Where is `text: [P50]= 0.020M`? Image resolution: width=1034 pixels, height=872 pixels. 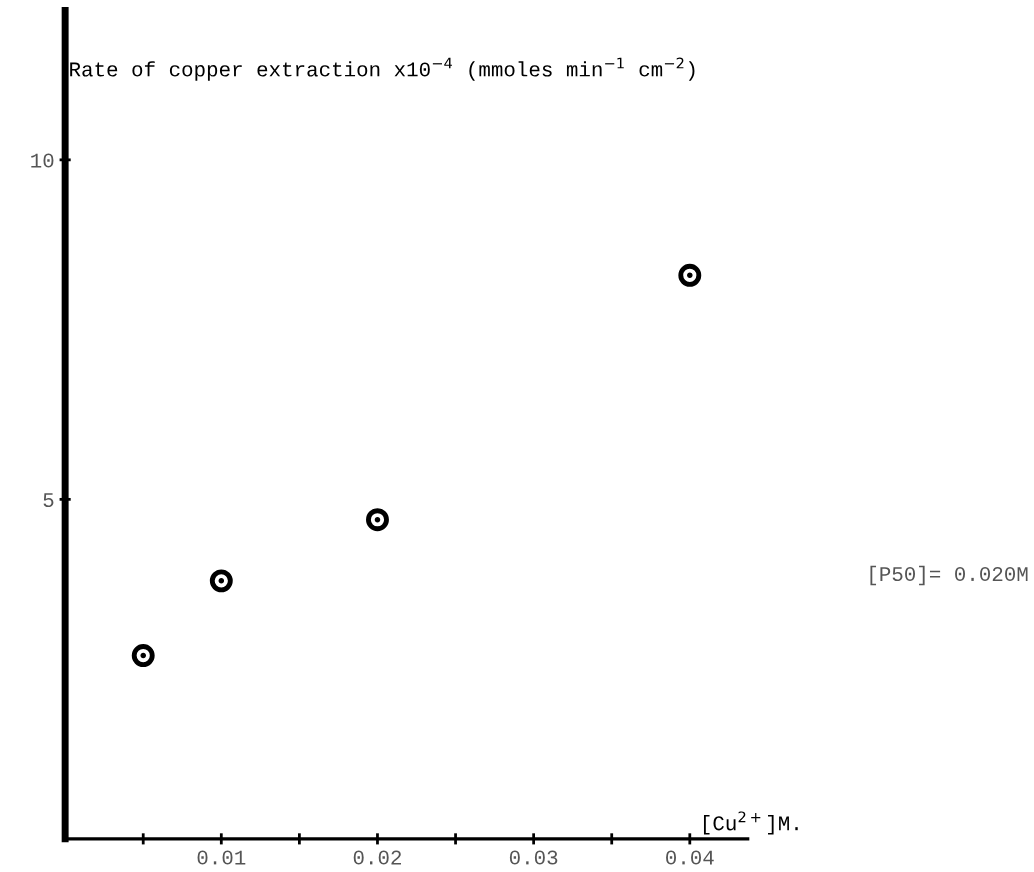 text: [P50]= 0.020M is located at coordinates (949, 575).